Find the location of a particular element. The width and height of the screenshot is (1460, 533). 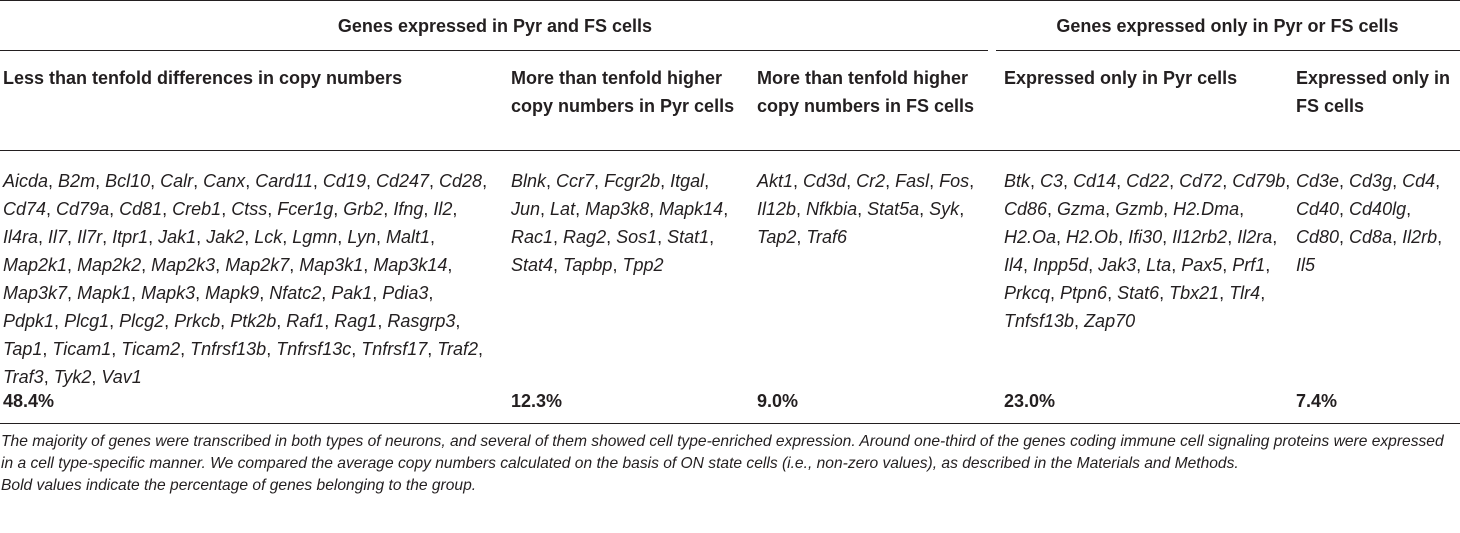

gene-name: Map2k2 is located at coordinates (109, 265).